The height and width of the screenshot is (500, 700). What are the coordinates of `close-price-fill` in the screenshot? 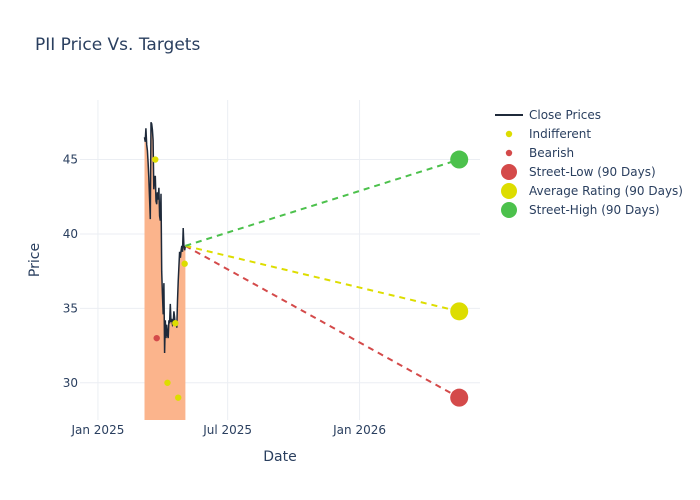 It's located at (165, 271).